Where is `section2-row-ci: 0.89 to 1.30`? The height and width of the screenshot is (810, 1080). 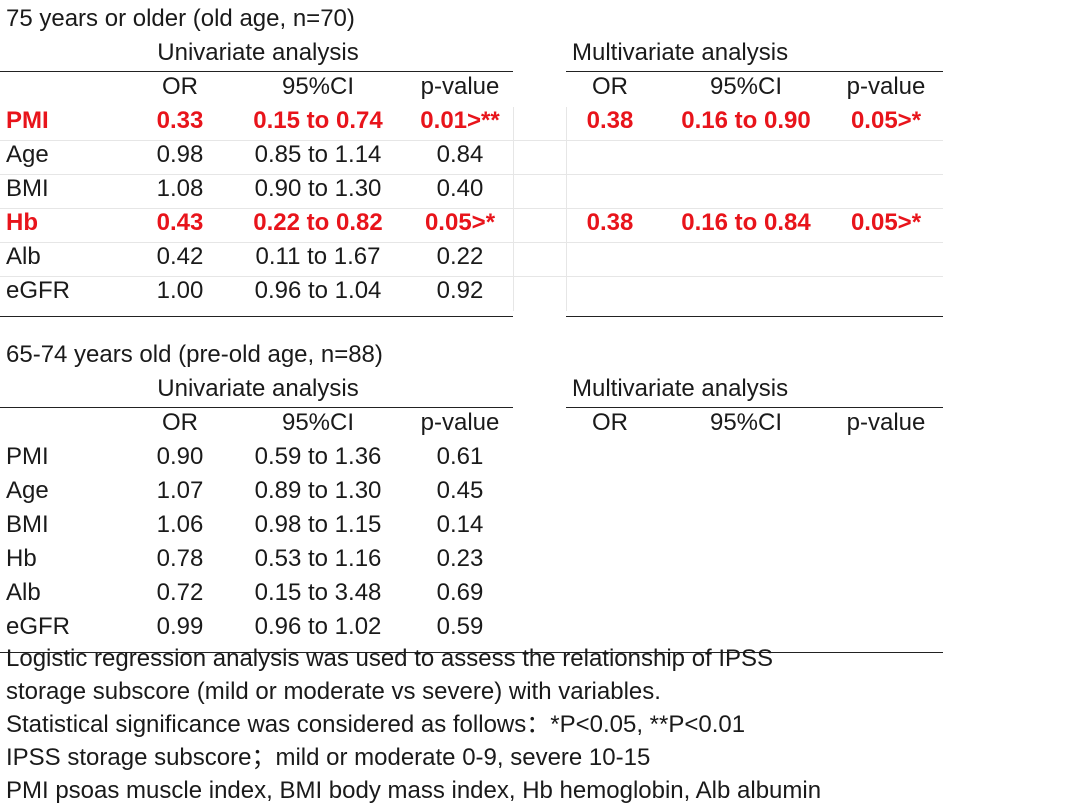 section2-row-ci: 0.89 to 1.30 is located at coordinates (318, 490).